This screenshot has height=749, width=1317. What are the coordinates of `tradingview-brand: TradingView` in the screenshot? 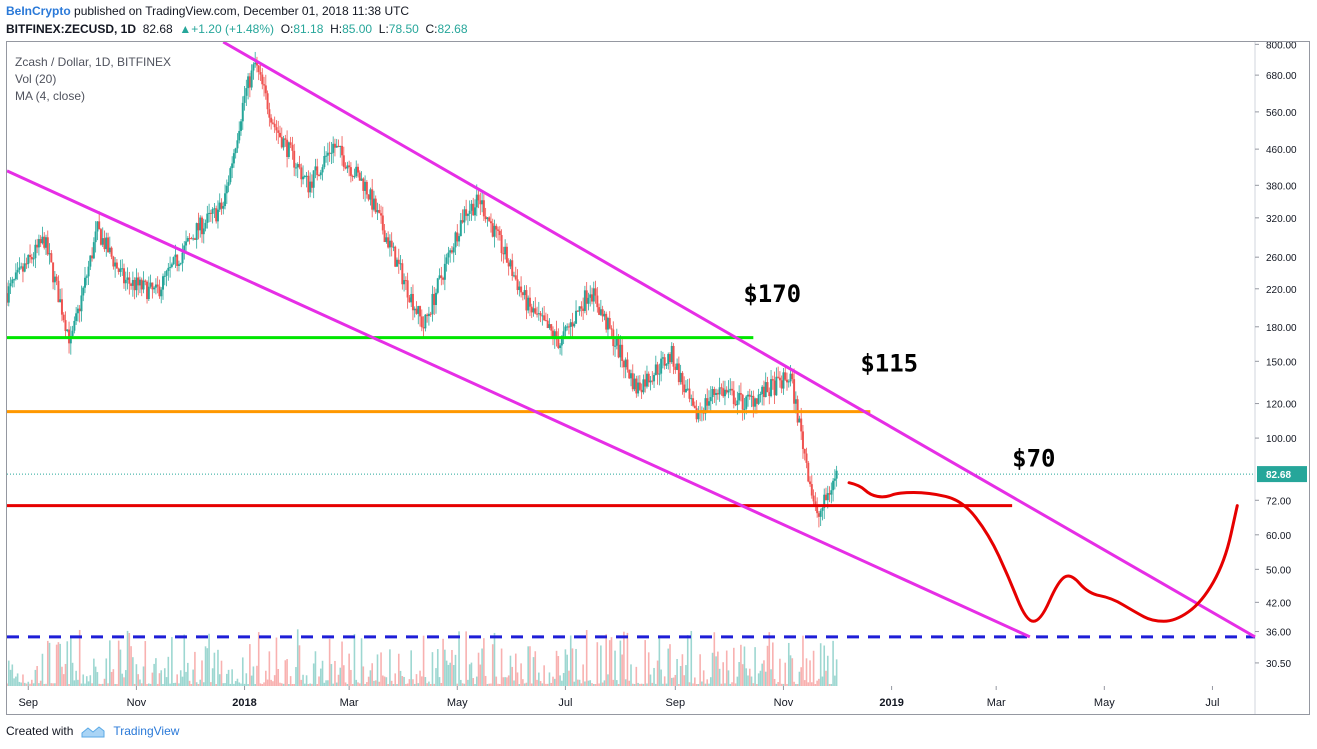 It's located at (146, 731).